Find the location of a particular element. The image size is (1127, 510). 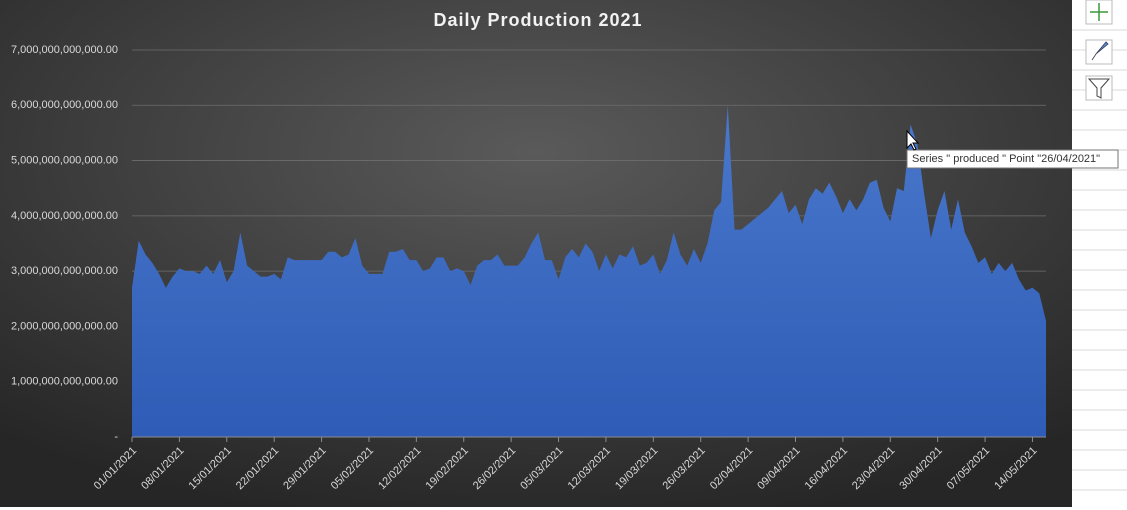

plus-icon is located at coordinates (1099, 12).